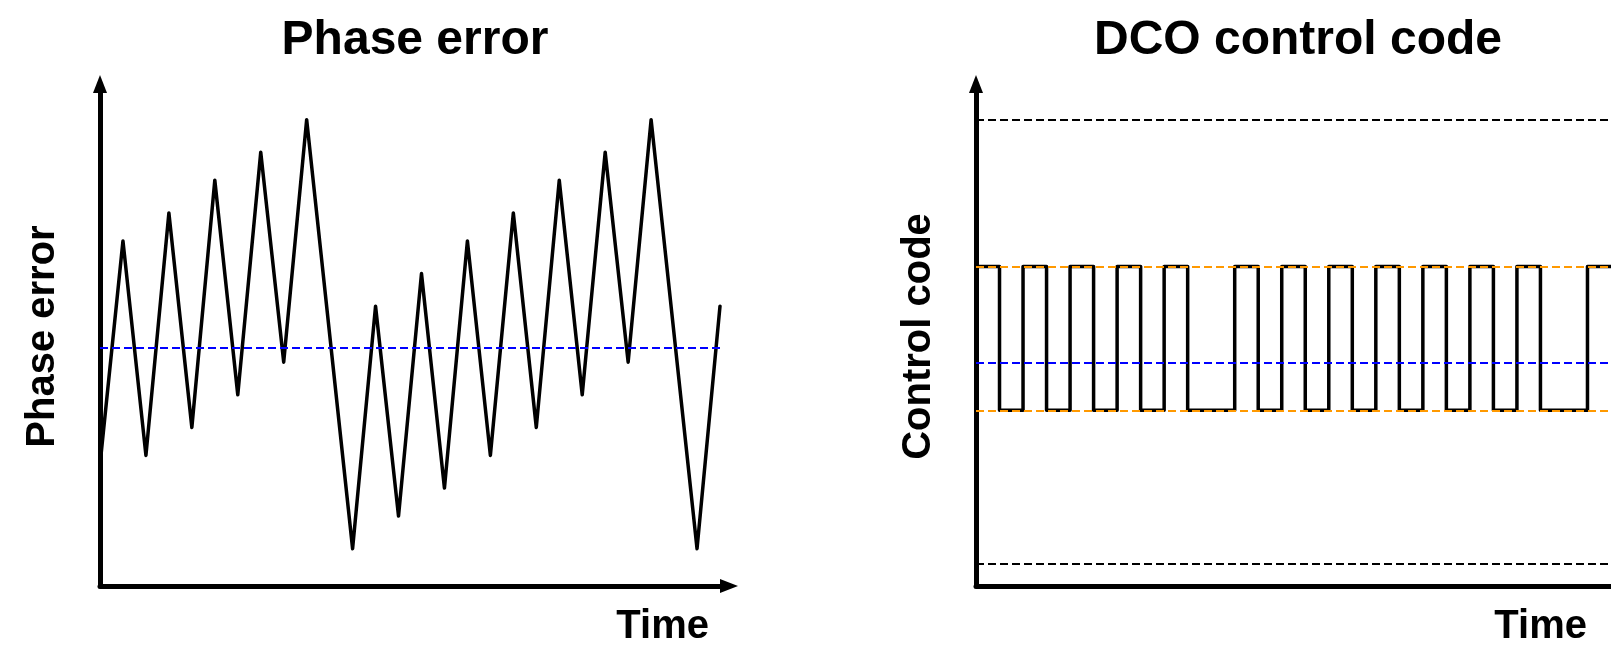 This screenshot has height=646, width=1611. I want to click on y-axis-title: Control code, so click(916, 336).